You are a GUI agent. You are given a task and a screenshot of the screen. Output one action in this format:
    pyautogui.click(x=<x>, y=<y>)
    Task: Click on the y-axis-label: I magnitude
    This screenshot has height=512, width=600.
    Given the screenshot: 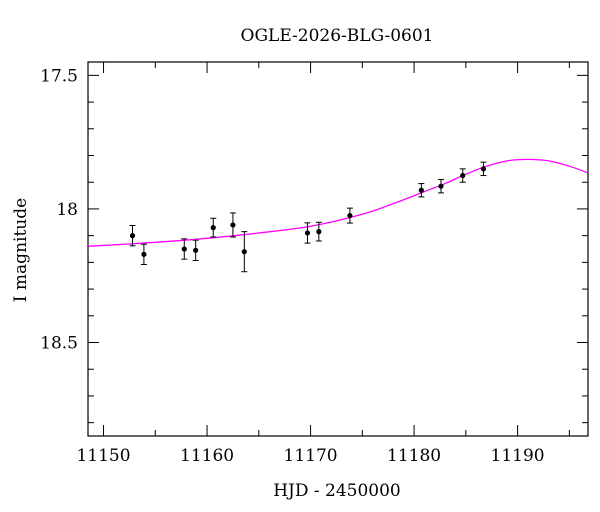 What is the action you would take?
    pyautogui.click(x=21, y=250)
    